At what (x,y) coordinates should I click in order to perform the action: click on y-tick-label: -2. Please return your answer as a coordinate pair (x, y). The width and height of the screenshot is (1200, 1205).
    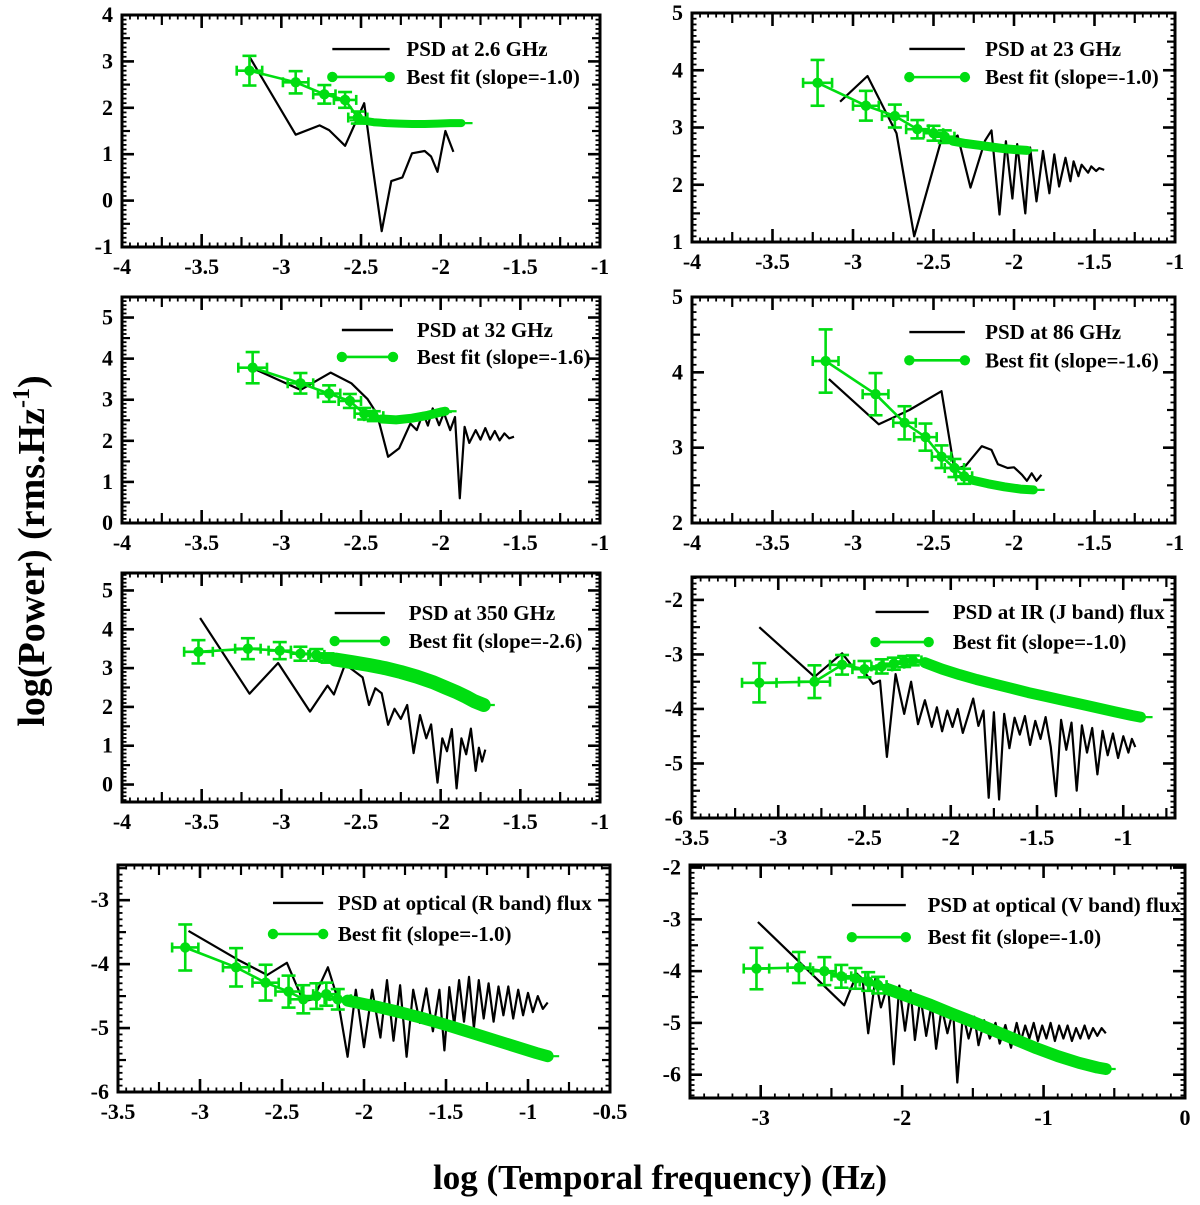
    Looking at the image, I should click on (674, 599).